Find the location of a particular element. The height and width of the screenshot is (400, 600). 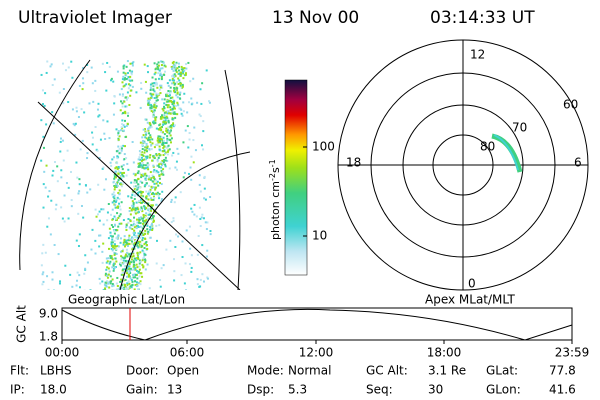

status-value: 30 is located at coordinates (435, 390).